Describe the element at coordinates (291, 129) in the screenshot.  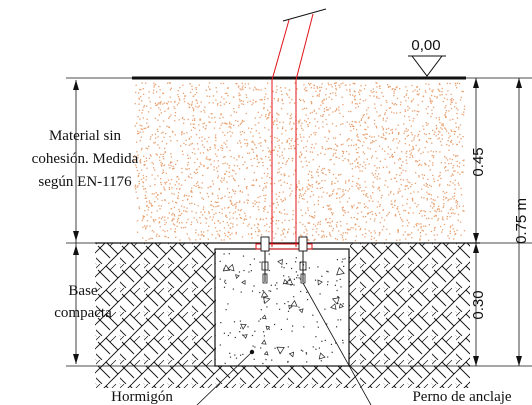
I see `playground-post` at that location.